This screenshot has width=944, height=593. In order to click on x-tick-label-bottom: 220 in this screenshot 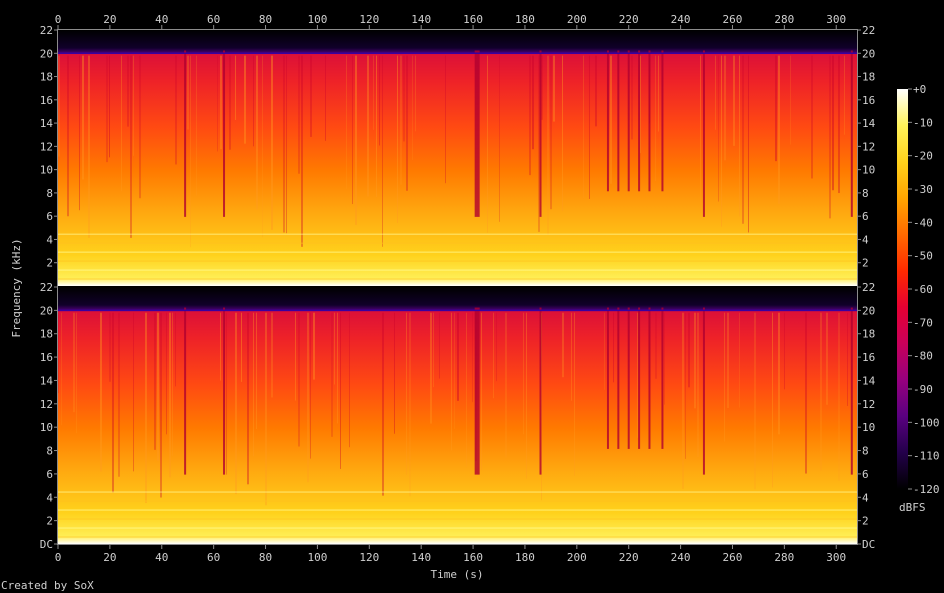, I will do `click(629, 557)`.